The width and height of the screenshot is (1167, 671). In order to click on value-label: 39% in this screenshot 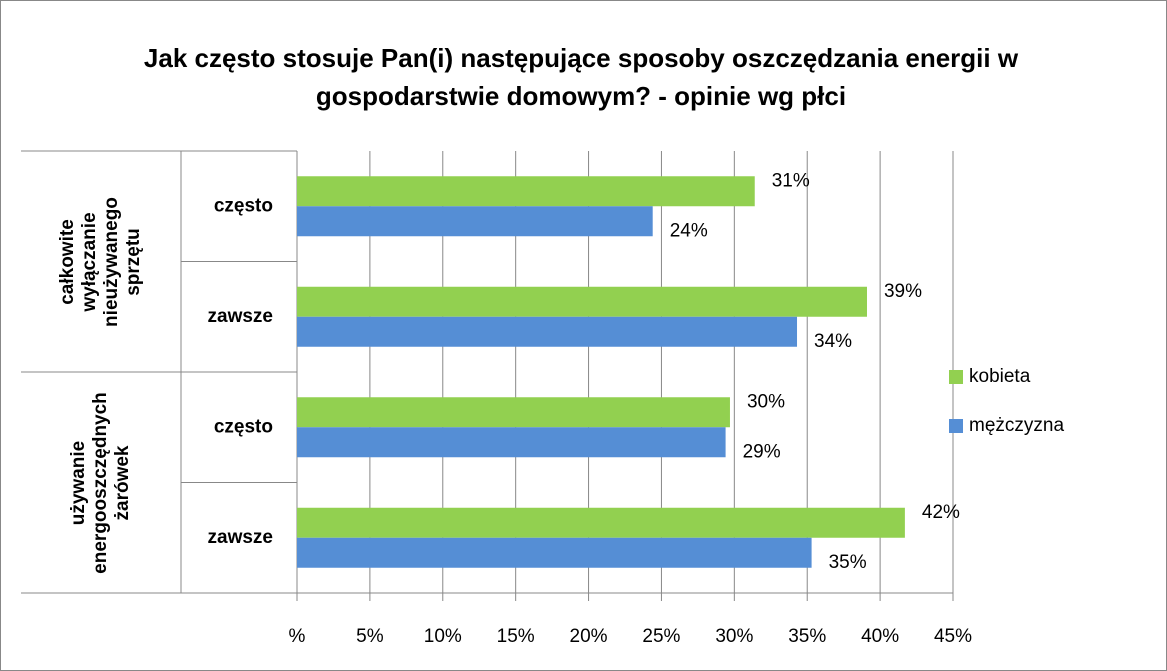, I will do `click(903, 291)`.